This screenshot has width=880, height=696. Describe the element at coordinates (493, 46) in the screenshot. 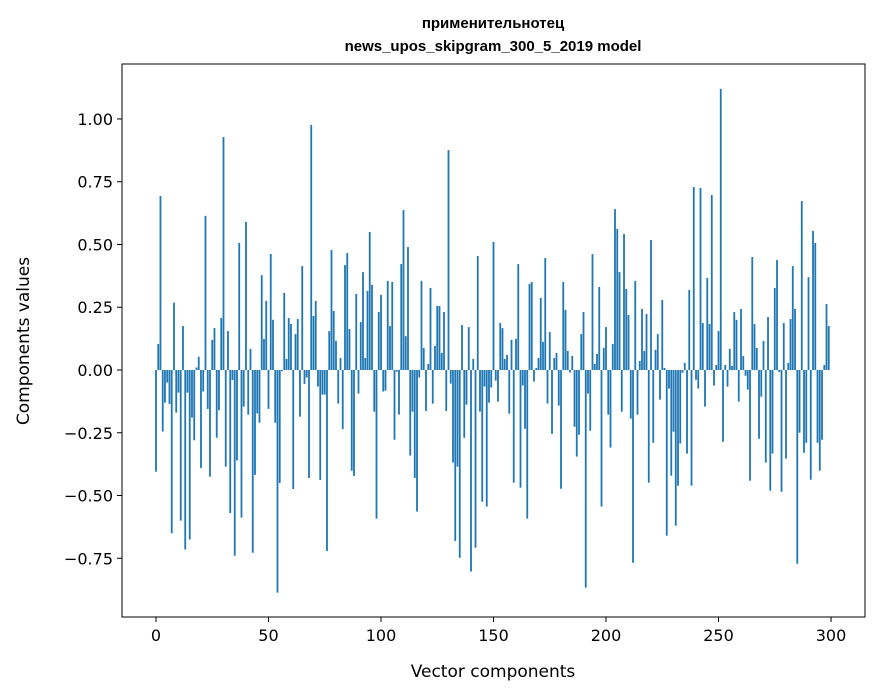

I see `chart-title-line-2: news_upos_skipgram_300_5_2019 model` at that location.